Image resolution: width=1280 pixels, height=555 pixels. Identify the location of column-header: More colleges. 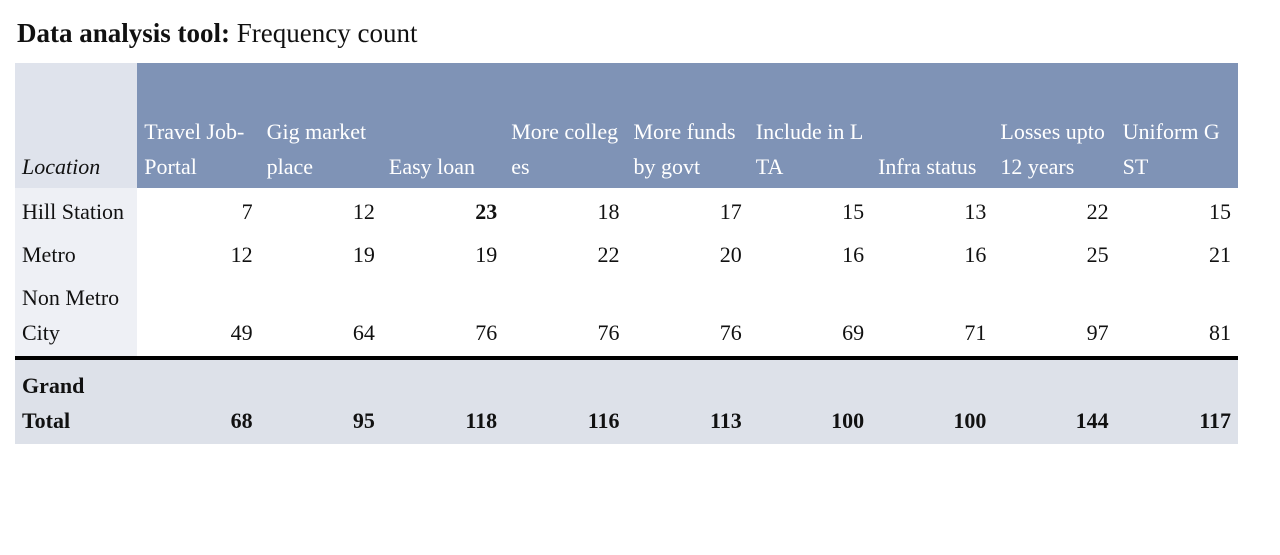
(565, 125).